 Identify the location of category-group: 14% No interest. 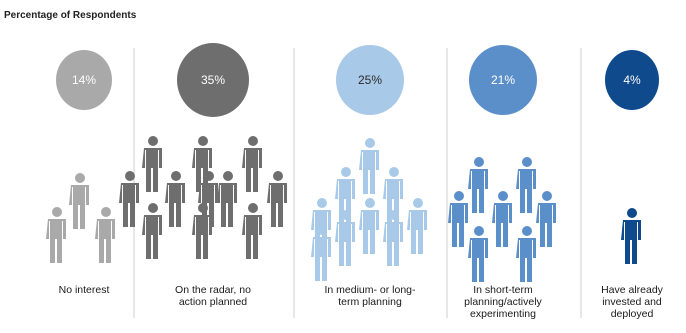
(80, 173).